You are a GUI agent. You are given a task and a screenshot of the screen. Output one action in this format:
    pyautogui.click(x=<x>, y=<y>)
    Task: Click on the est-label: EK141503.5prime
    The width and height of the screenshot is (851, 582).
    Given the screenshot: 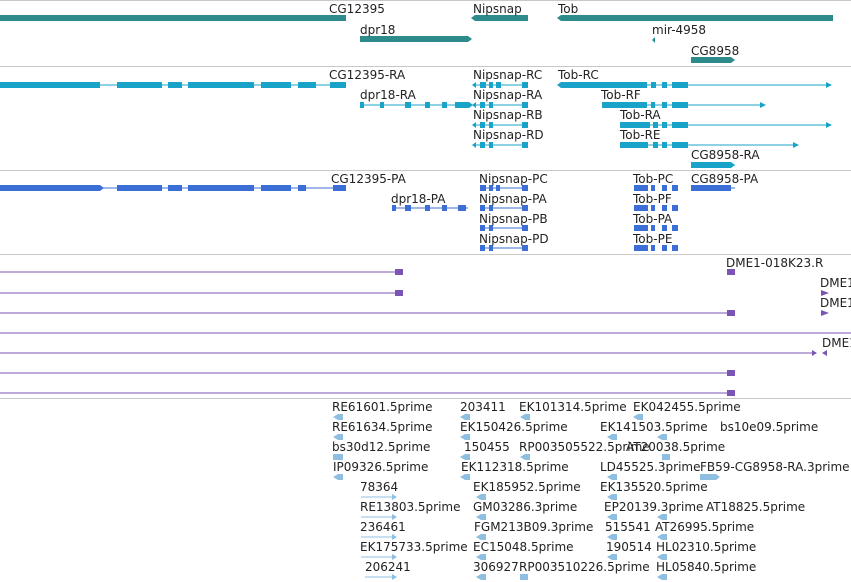 What is the action you would take?
    pyautogui.click(x=654, y=427)
    